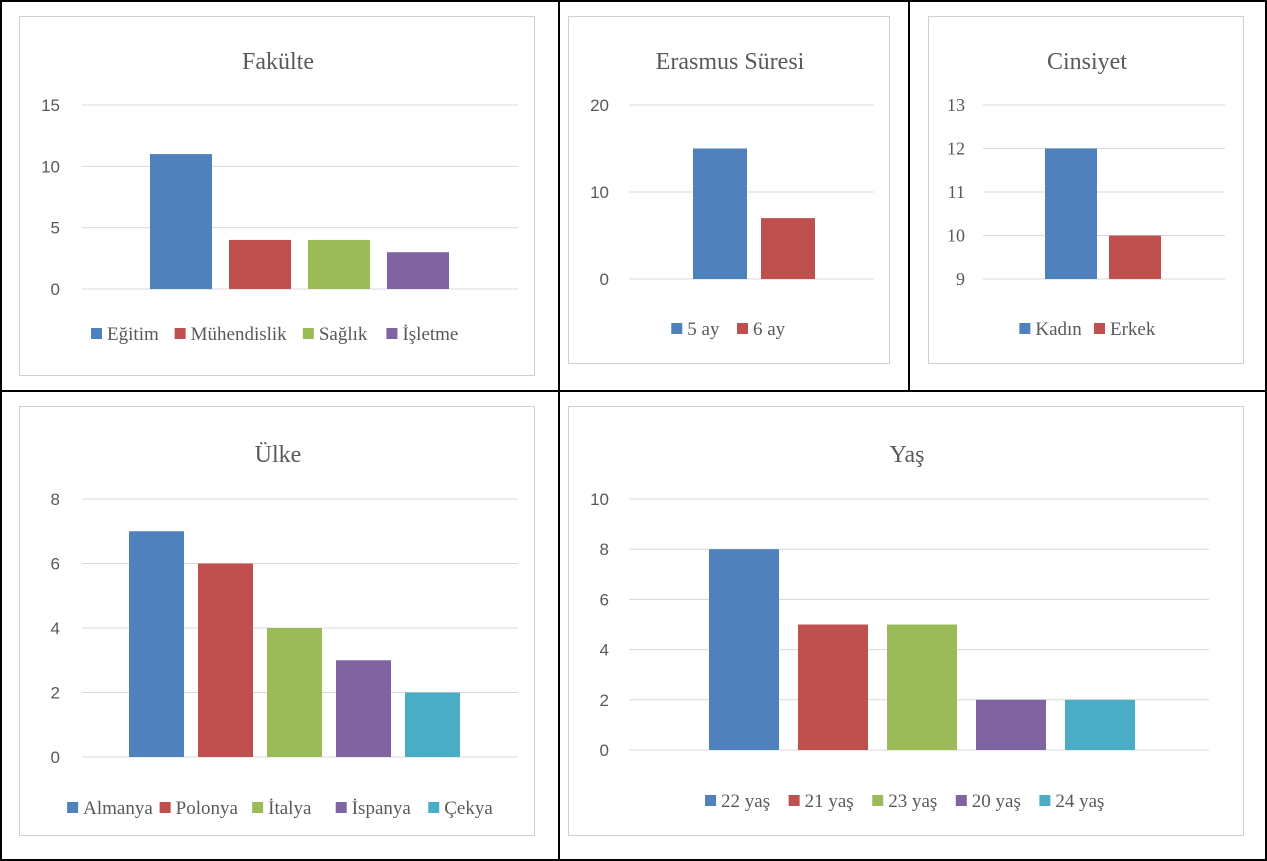  What do you see at coordinates (343, 334) in the screenshot?
I see `legend-label: Sağlık` at bounding box center [343, 334].